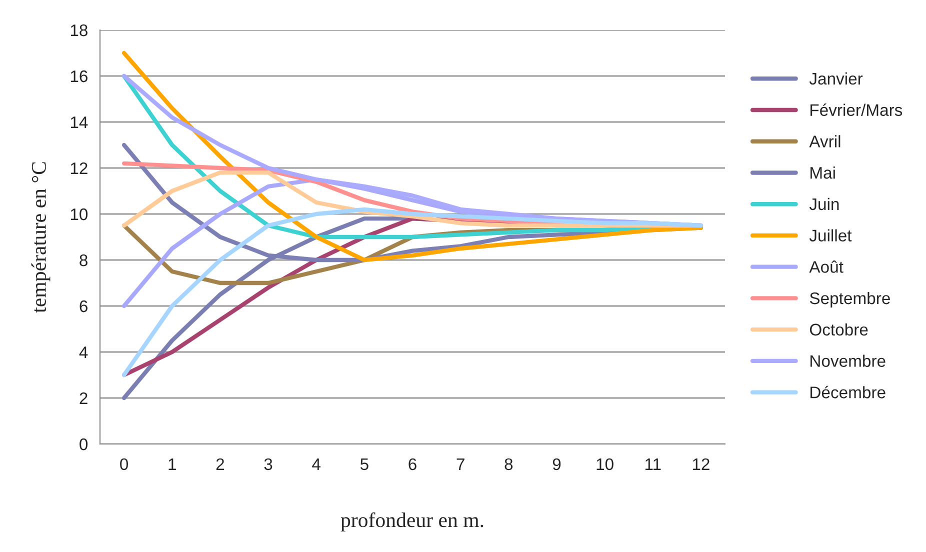 Image resolution: width=926 pixels, height=552 pixels. Describe the element at coordinates (824, 204) in the screenshot. I see `legend-label: Juin` at that location.